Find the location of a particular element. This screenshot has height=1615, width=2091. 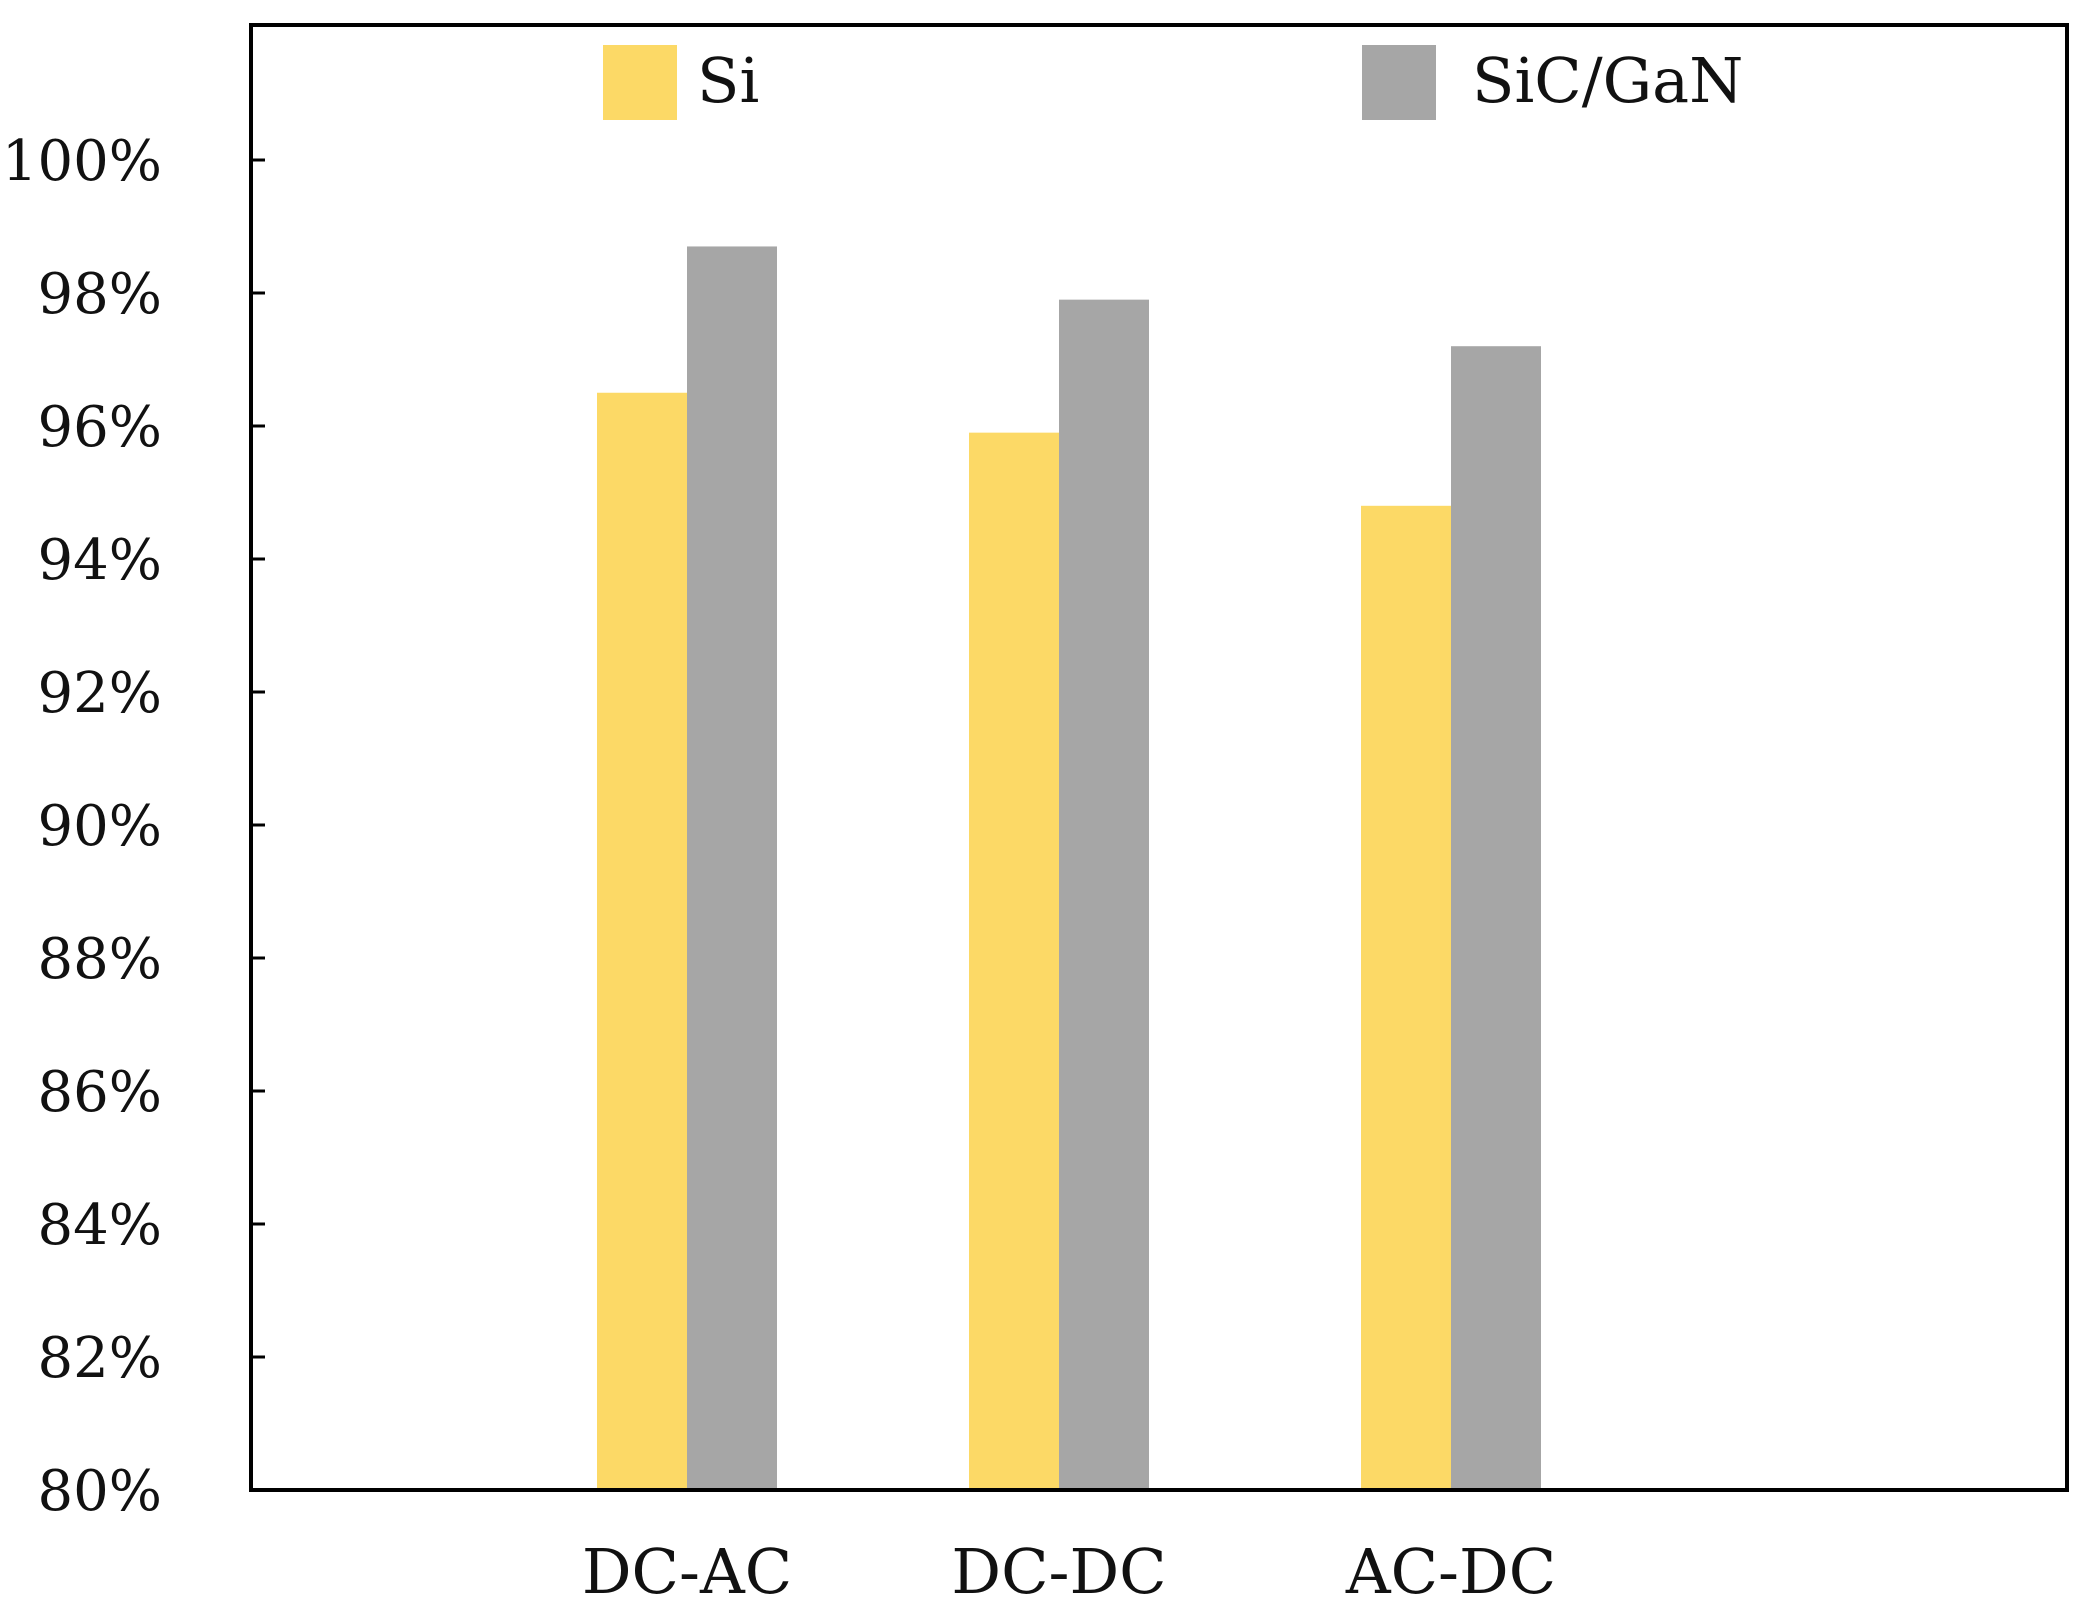

legend-label: SiC/GaN is located at coordinates (1607, 80).